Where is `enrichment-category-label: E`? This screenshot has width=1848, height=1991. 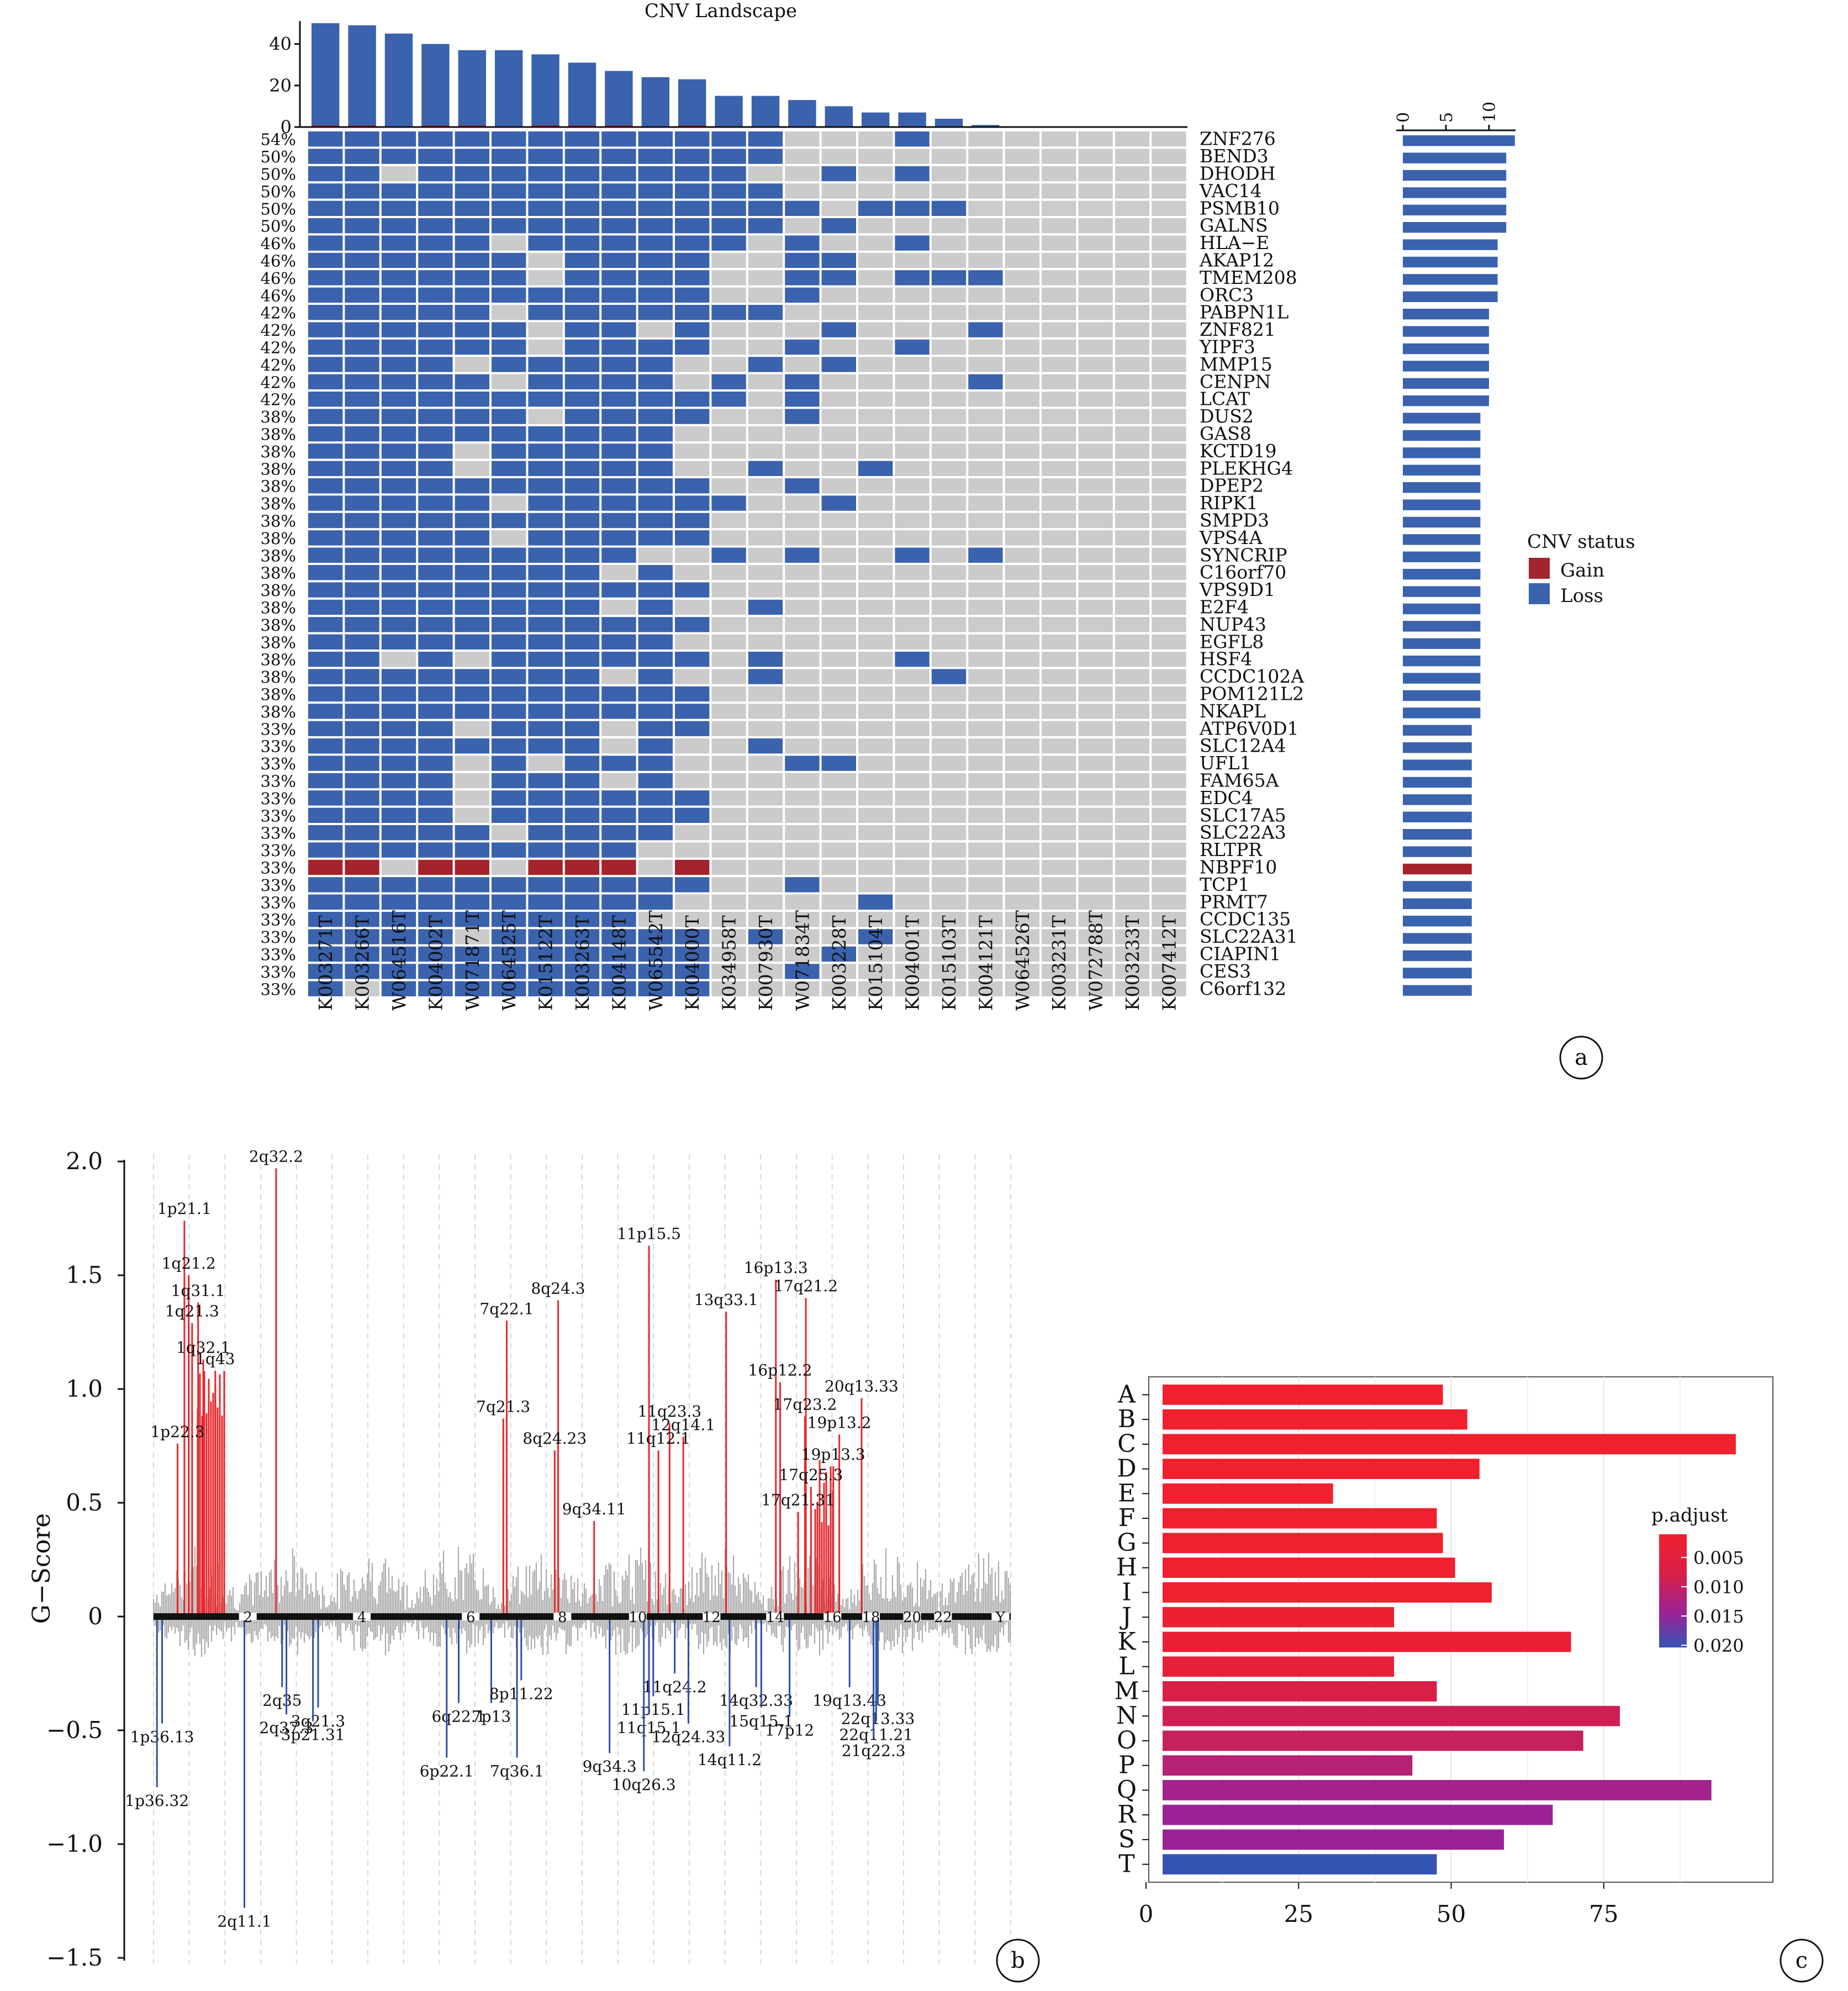 enrichment-category-label: E is located at coordinates (1127, 1493).